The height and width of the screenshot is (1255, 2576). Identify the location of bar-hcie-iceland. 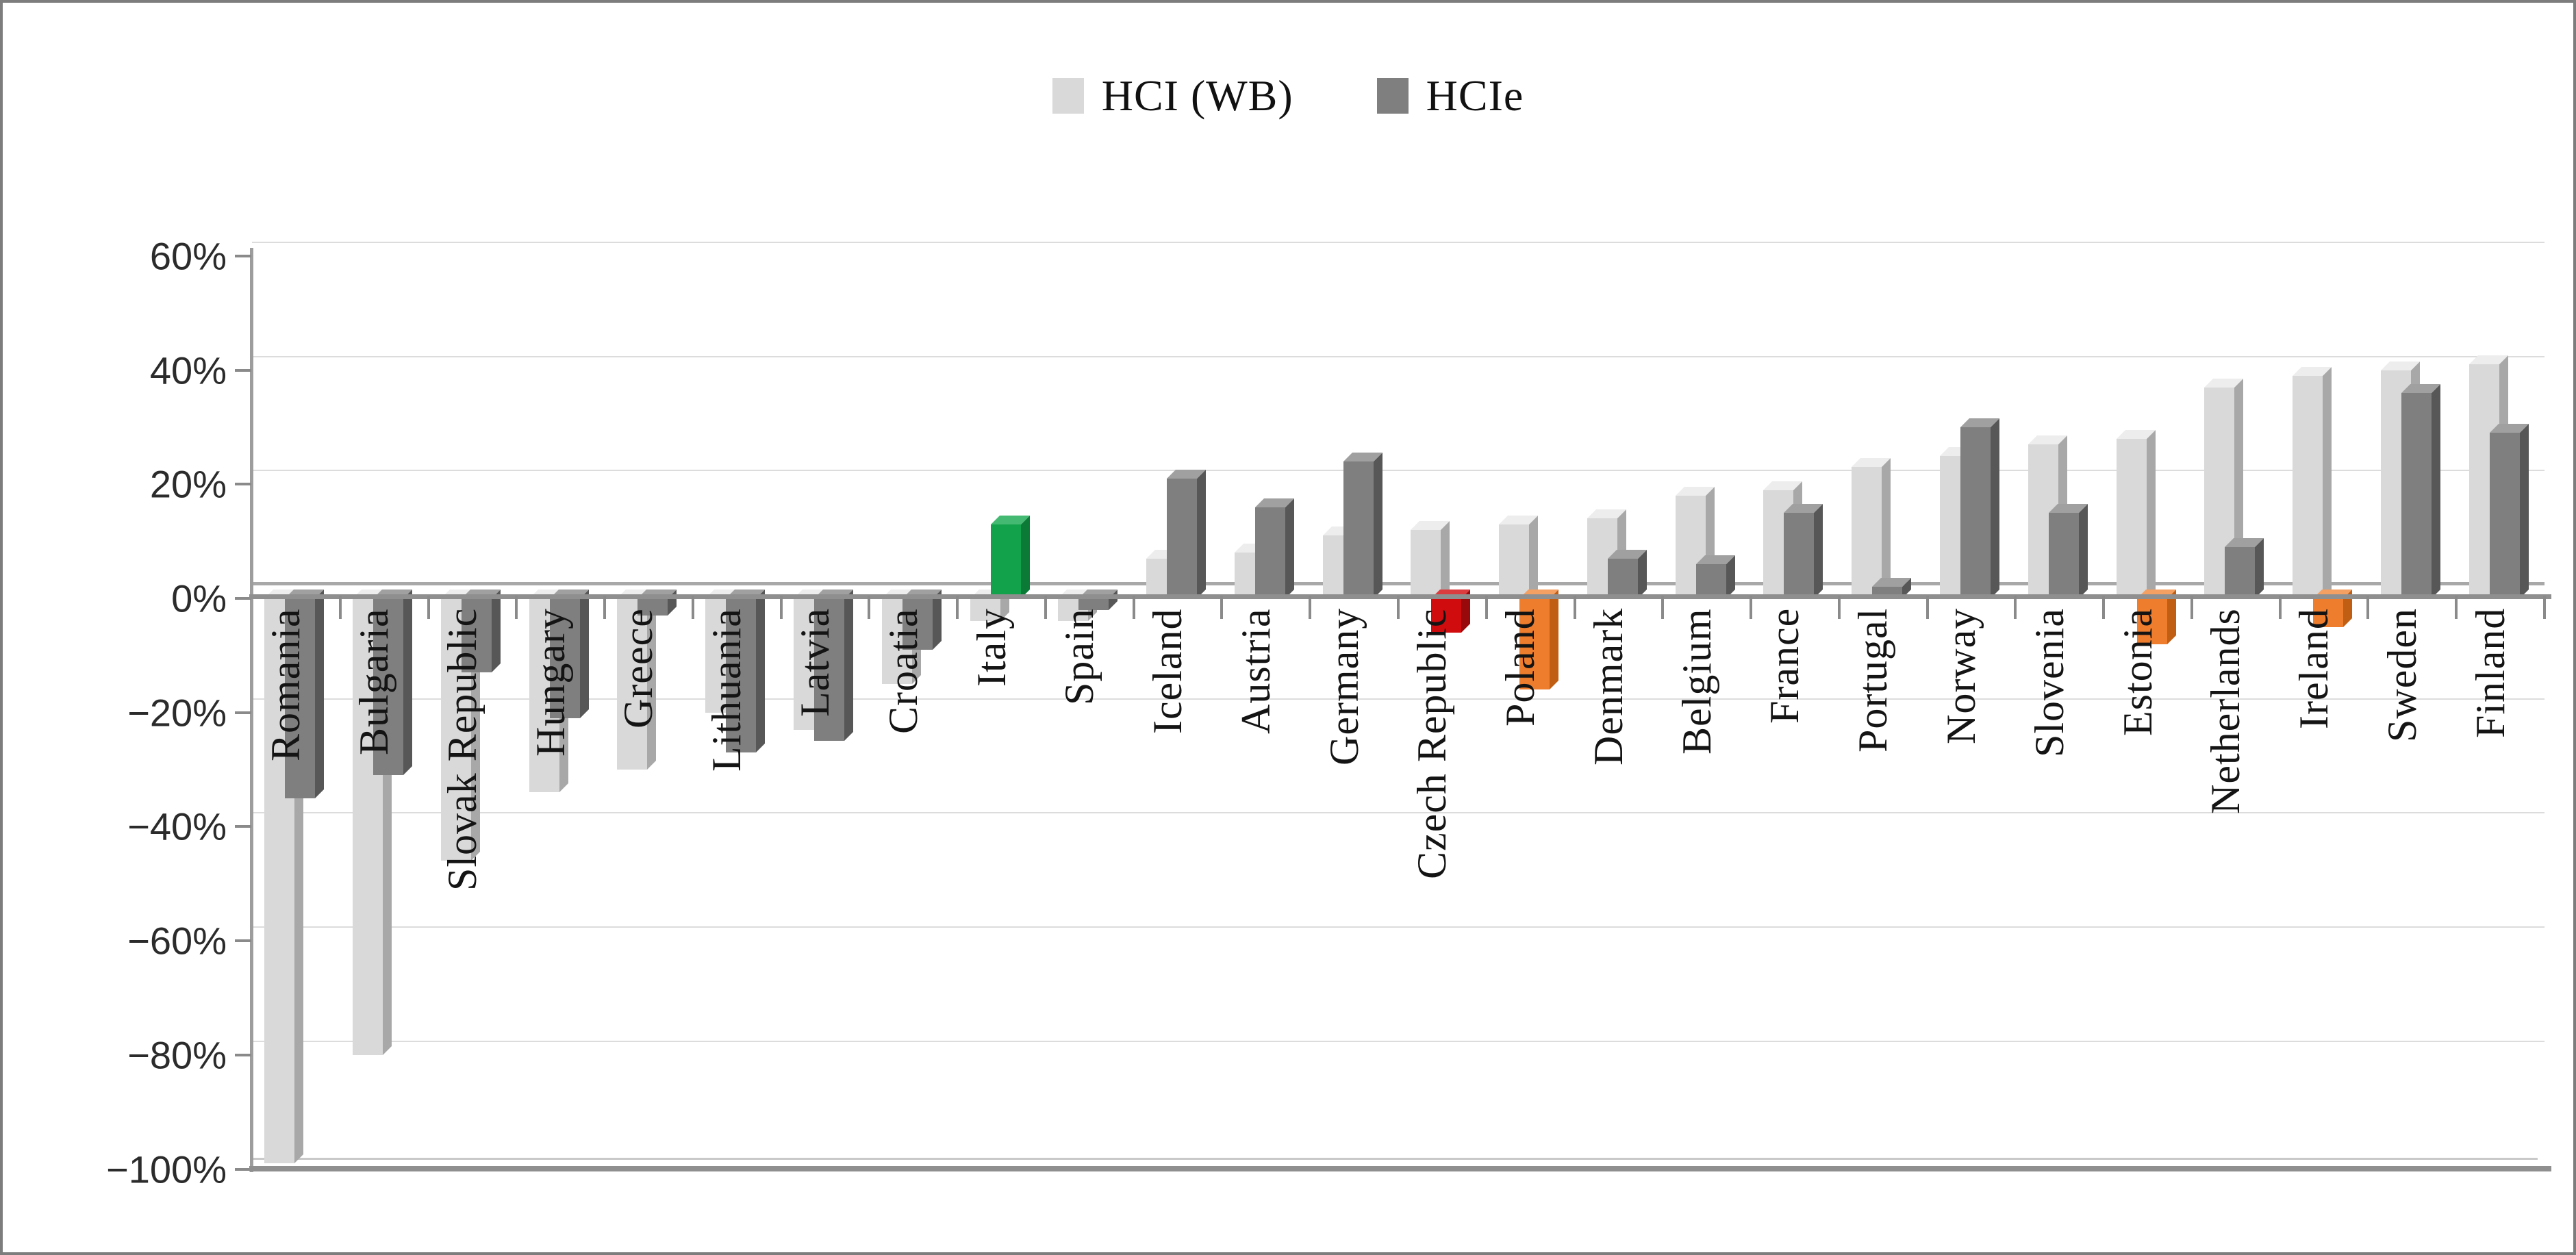
(1187, 533).